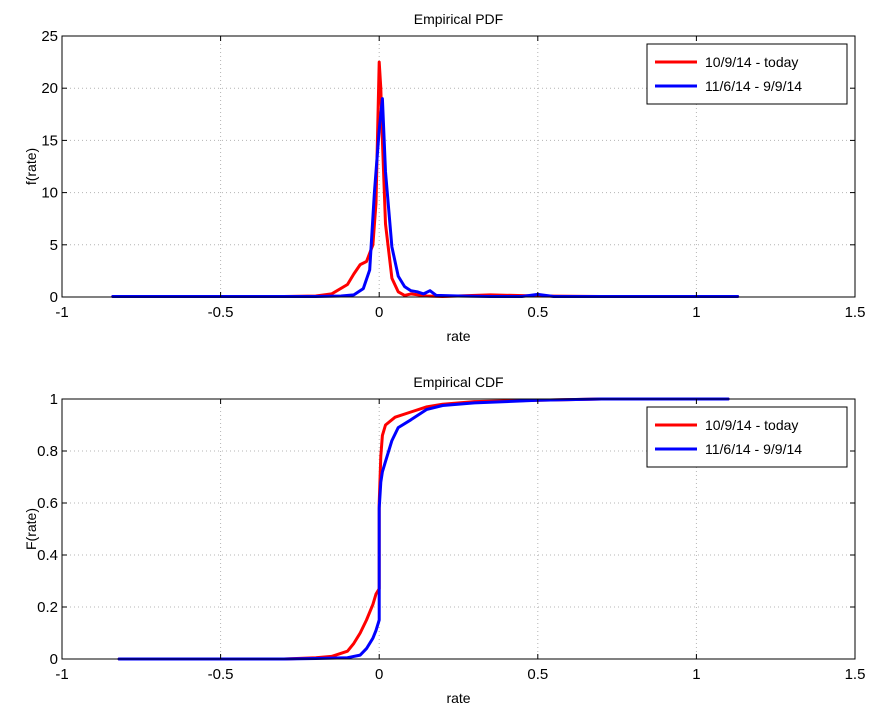  What do you see at coordinates (221, 674) in the screenshot?
I see `cdf-x-tick-label: -0.5` at bounding box center [221, 674].